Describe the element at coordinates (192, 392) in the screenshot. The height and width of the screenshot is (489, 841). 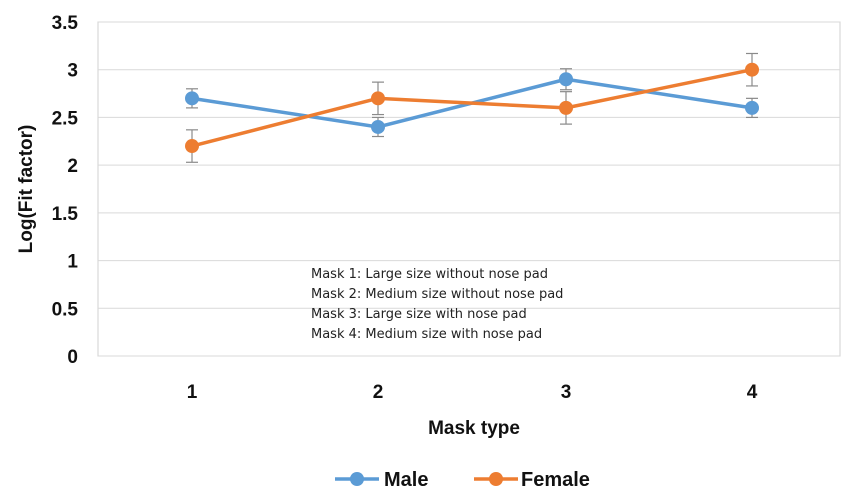
I see `x-tick-label: 1` at that location.